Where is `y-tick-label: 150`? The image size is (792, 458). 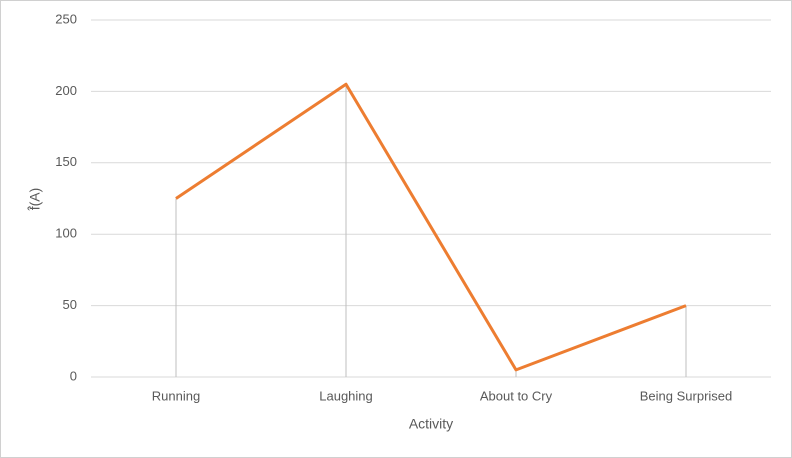
y-tick-label: 150 is located at coordinates (66, 161).